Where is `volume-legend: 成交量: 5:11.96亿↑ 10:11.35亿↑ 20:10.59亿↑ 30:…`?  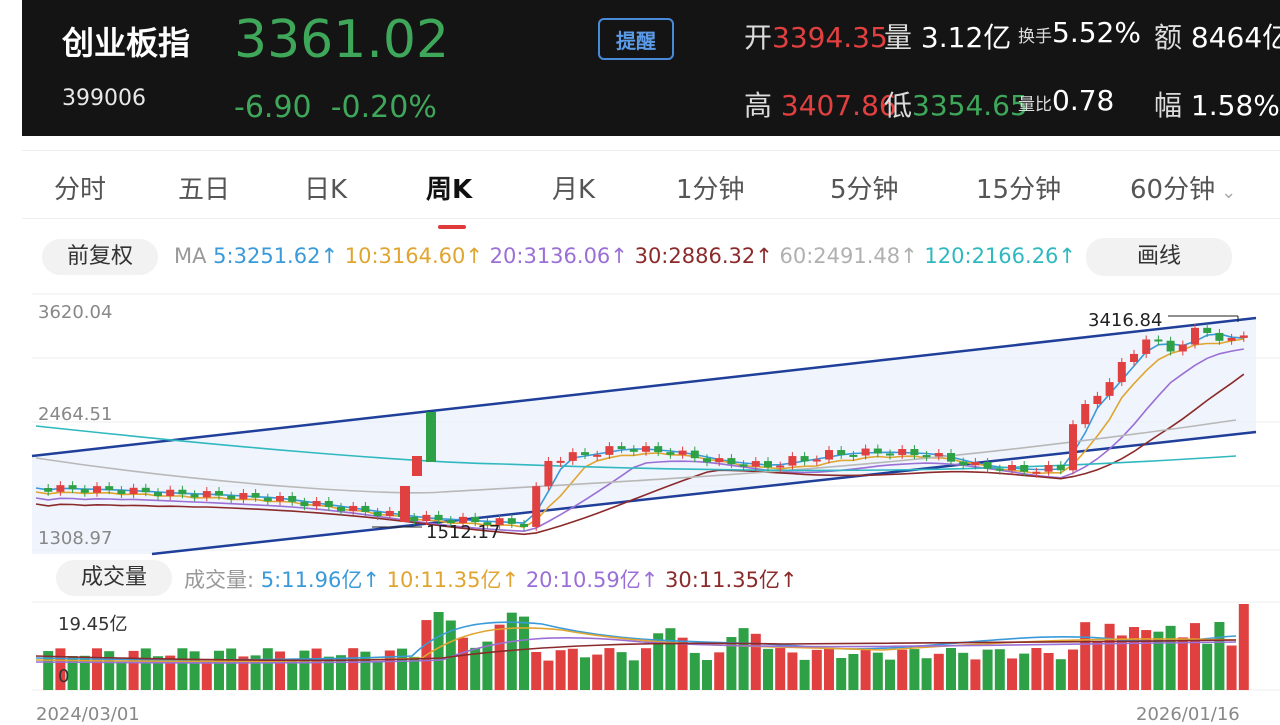
volume-legend: 成交量: 5:11.96亿↑ 10:11.35亿↑ 20:10.59亿↑ 30:… is located at coordinates (491, 579).